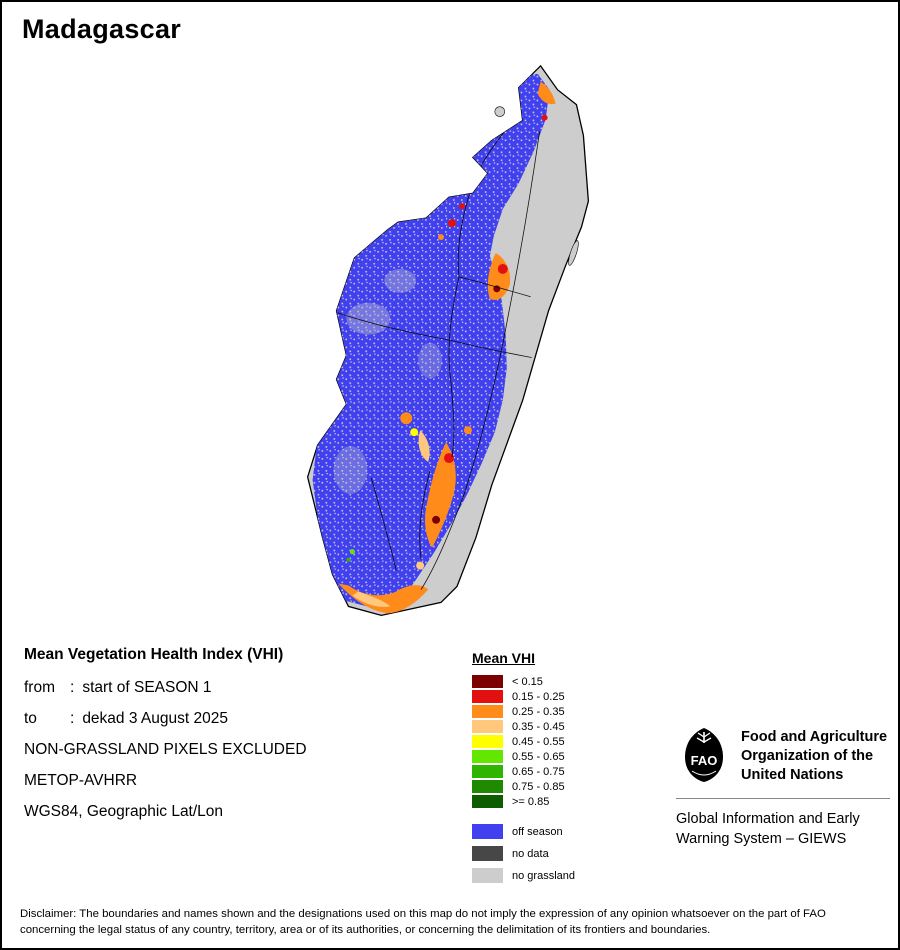 The width and height of the screenshot is (900, 950). What do you see at coordinates (538, 741) in the screenshot?
I see `legend-label: 0.45 - 0.55` at bounding box center [538, 741].